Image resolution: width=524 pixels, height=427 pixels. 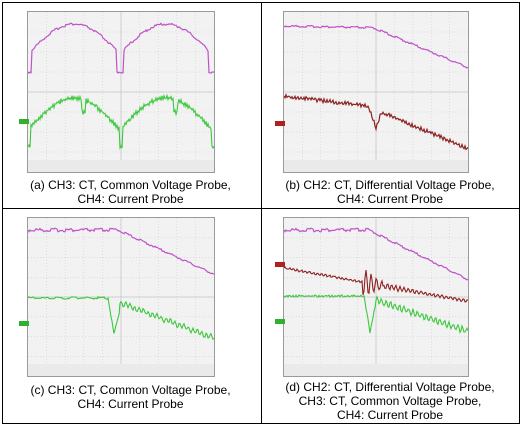 What do you see at coordinates (280, 321) in the screenshot?
I see `channel-marker-green-d` at bounding box center [280, 321].